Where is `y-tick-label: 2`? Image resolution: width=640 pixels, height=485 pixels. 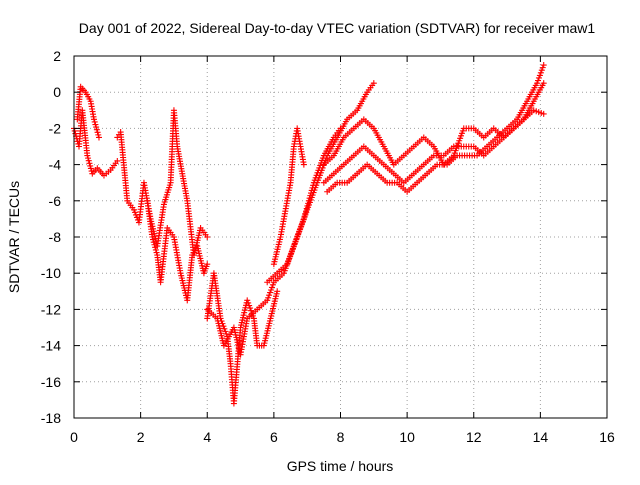 y-tick-label: 2 is located at coordinates (57, 56).